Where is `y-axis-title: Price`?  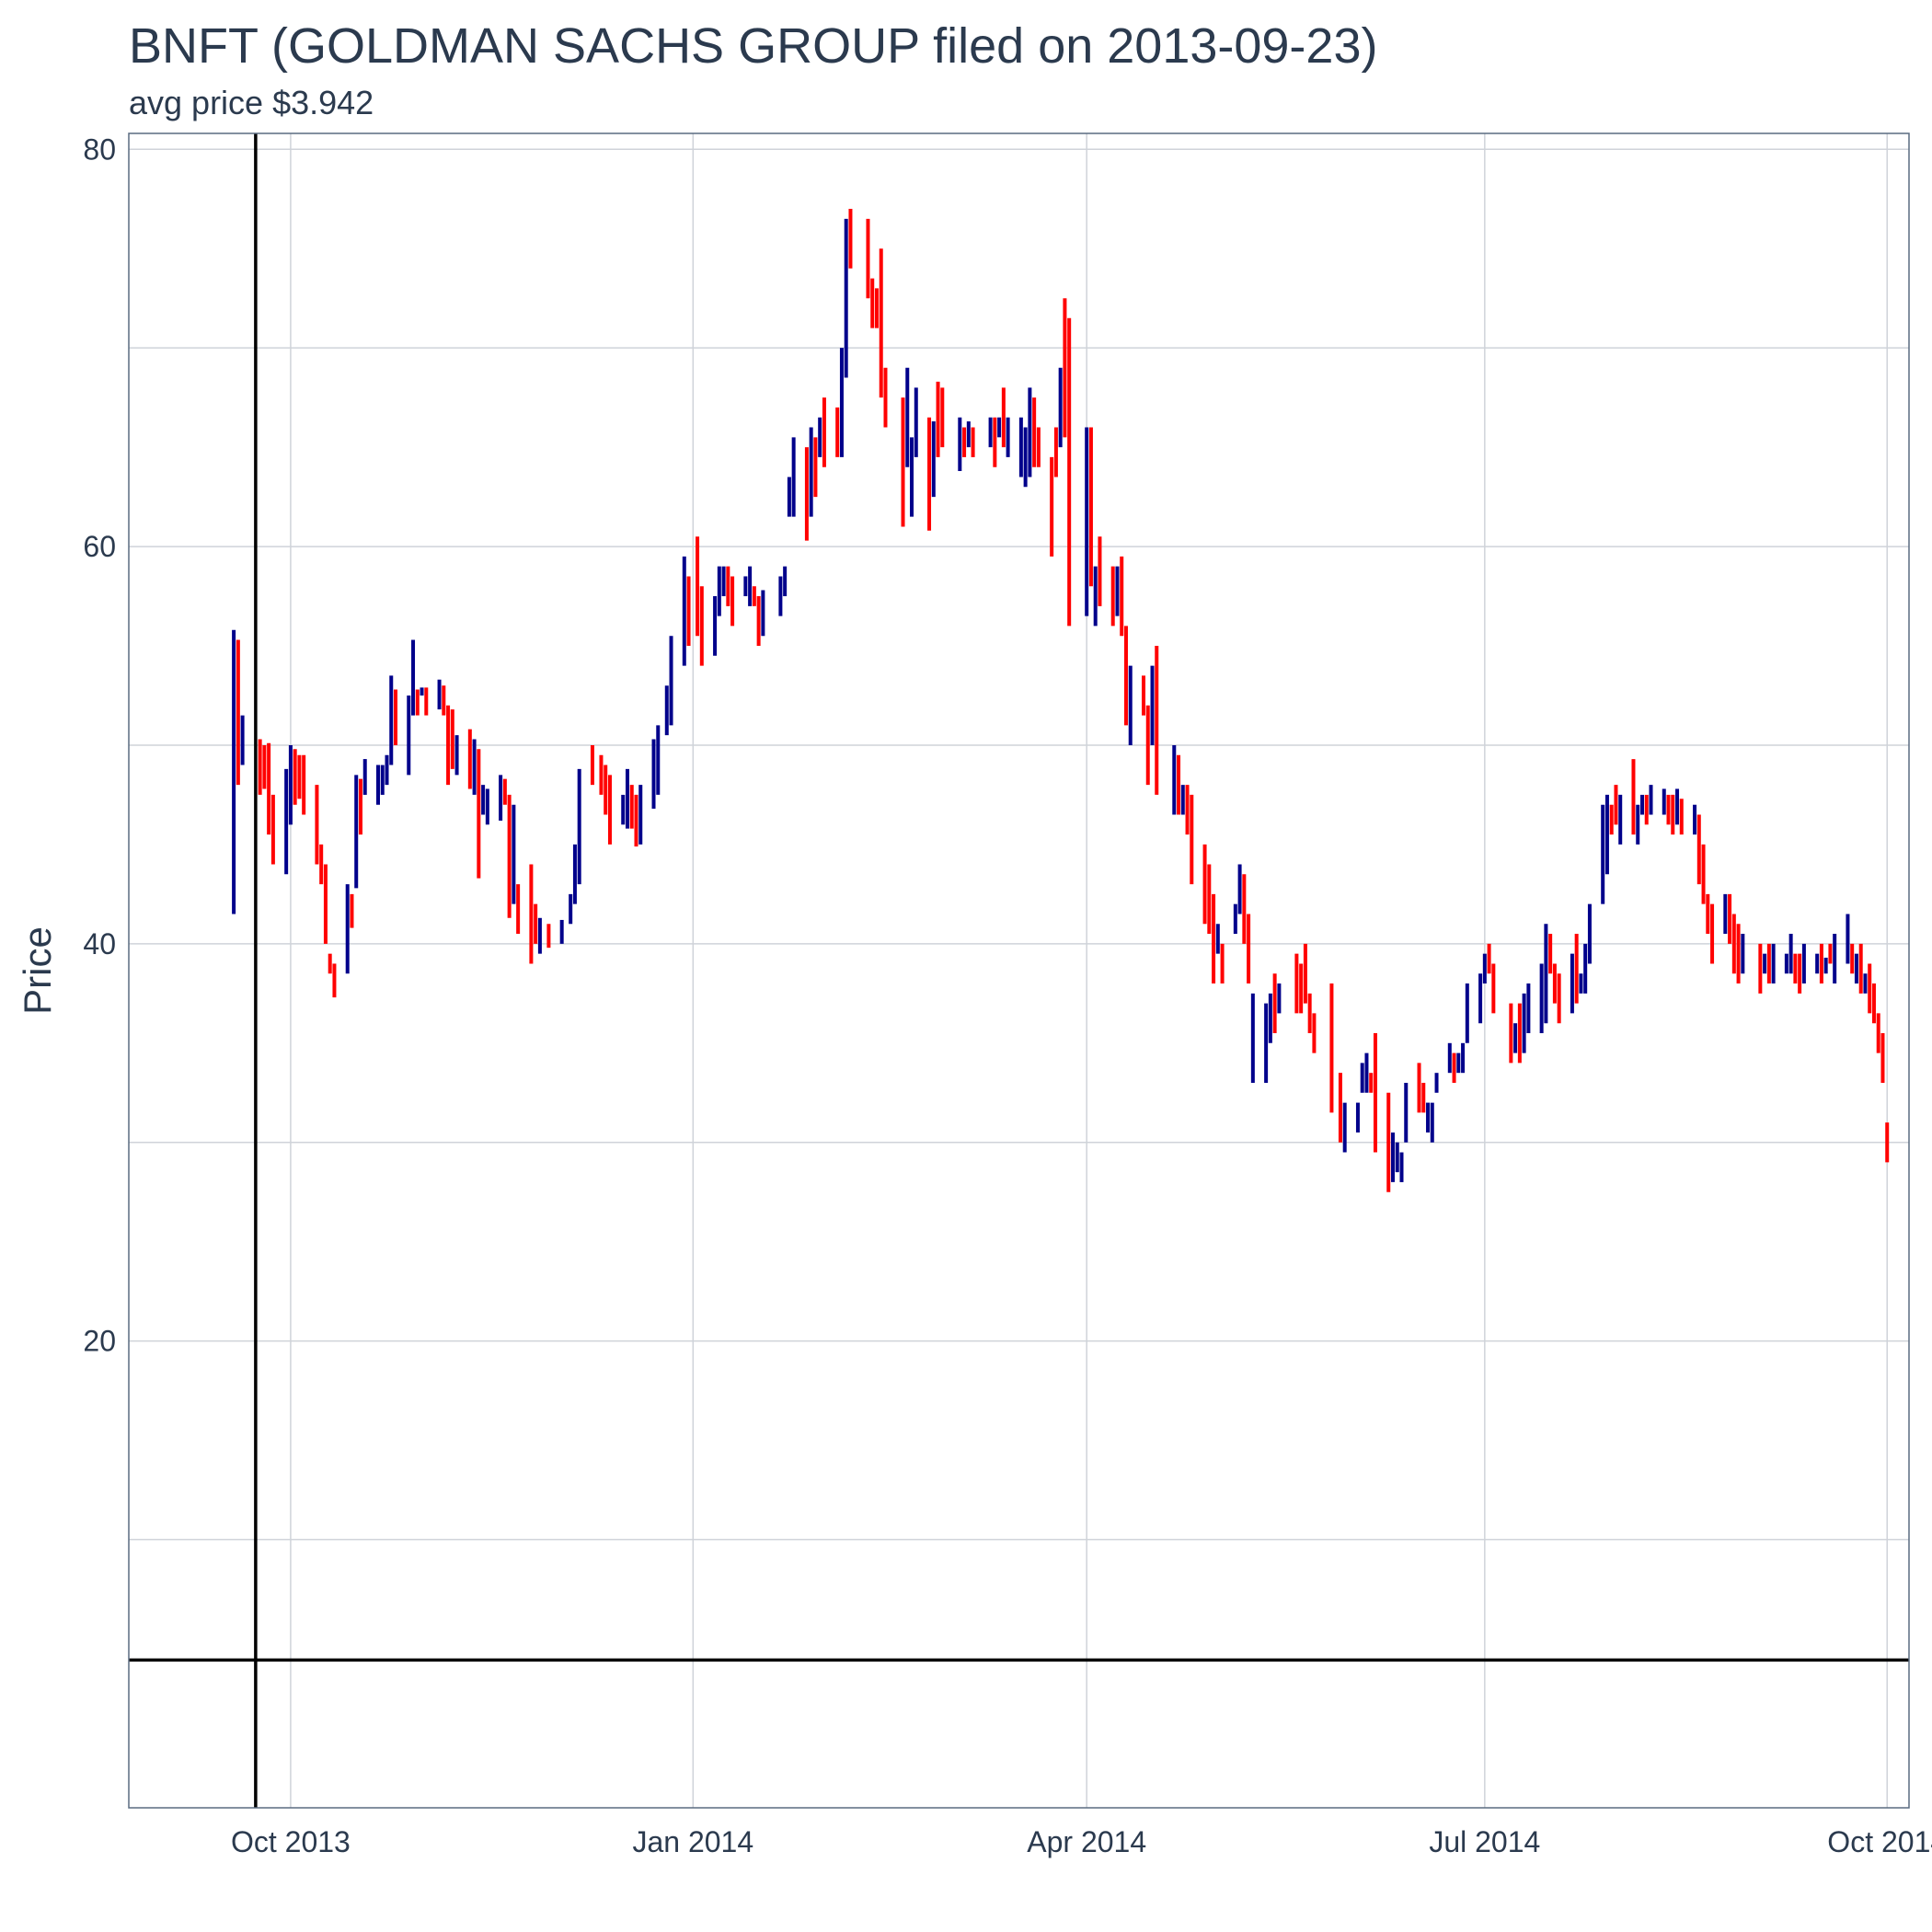 y-axis-title: Price is located at coordinates (37, 970).